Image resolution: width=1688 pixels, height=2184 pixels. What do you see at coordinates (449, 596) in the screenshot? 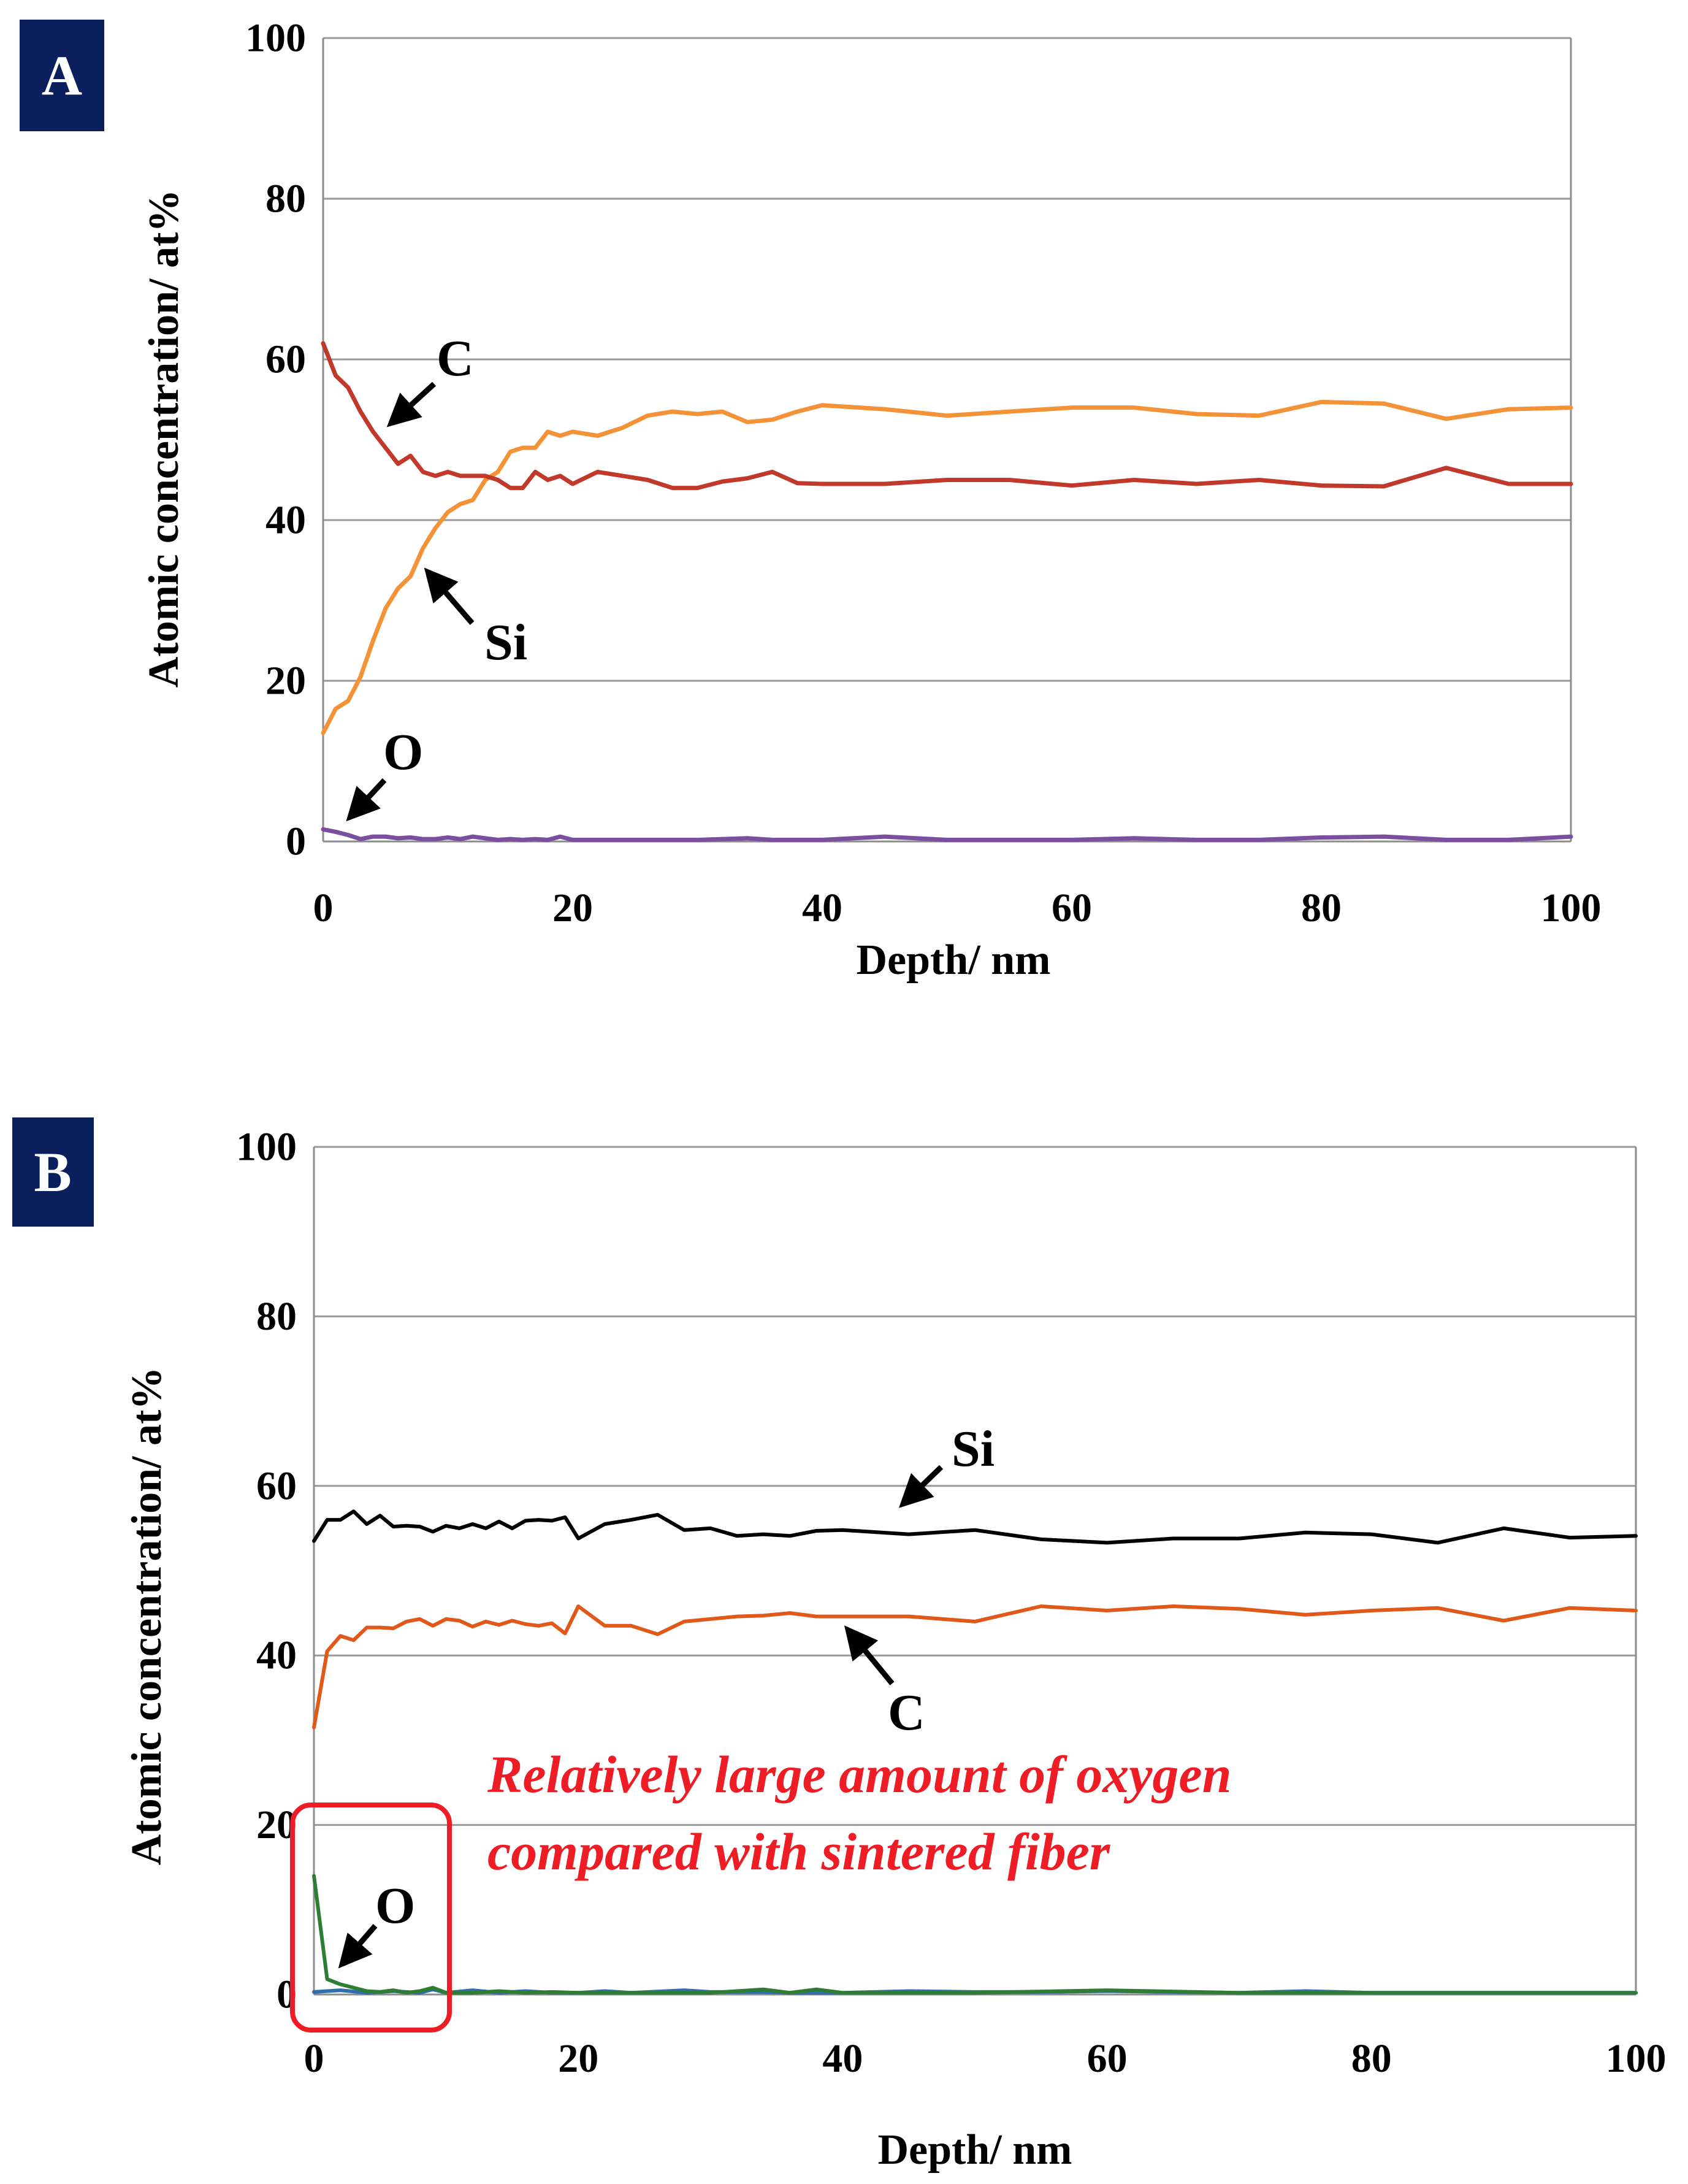
I see `panel-a-arrow-si` at bounding box center [449, 596].